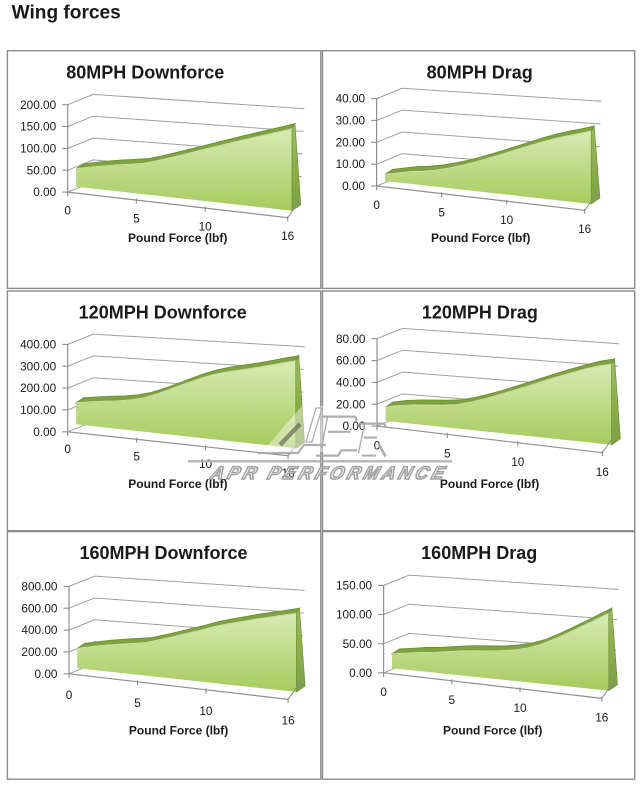 Image resolution: width=640 pixels, height=785 pixels. Describe the element at coordinates (329, 472) in the screenshot. I see `svg-text: APR PERFORMANCE` at that location.